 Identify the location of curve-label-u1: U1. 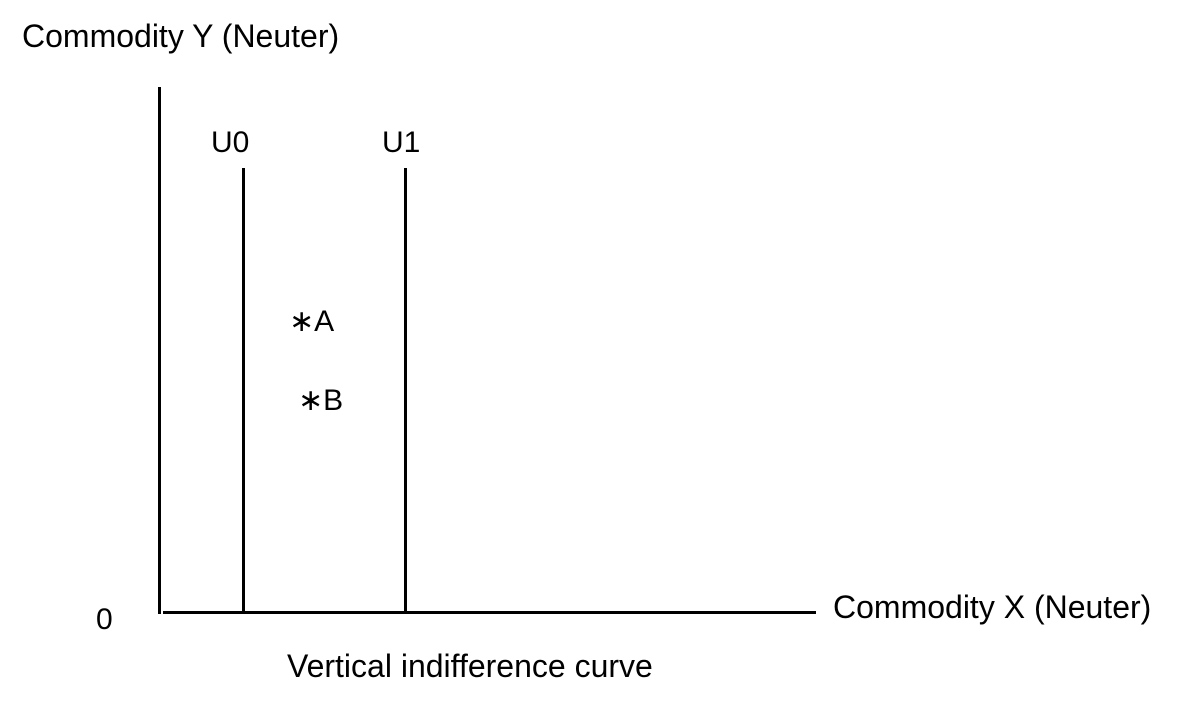
(401, 142).